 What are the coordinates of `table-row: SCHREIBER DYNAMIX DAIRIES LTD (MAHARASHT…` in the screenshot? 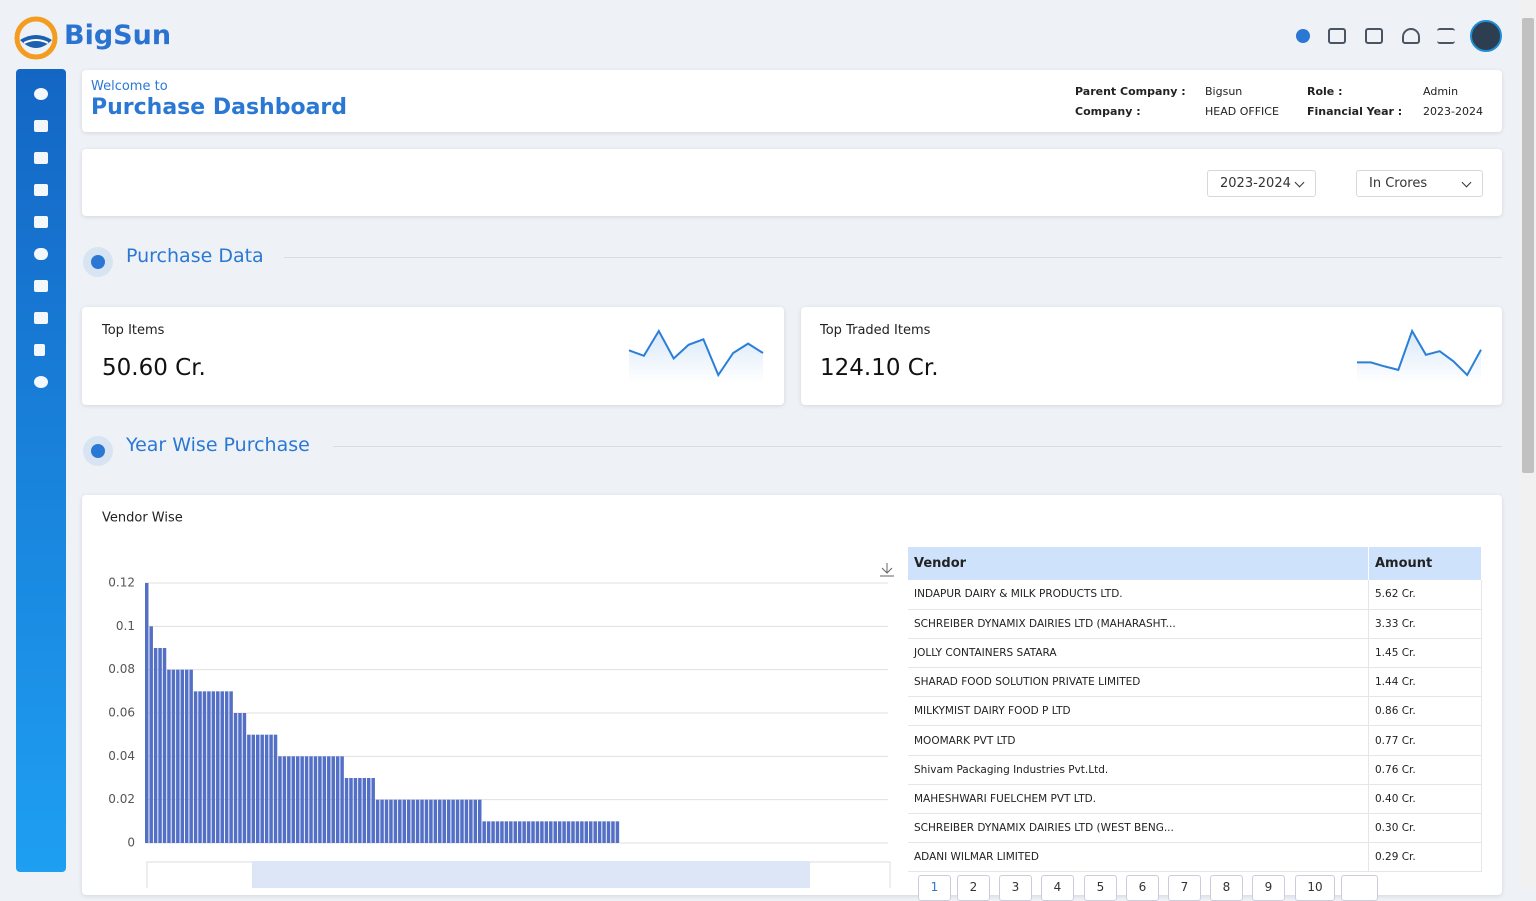 It's located at (1195, 624).